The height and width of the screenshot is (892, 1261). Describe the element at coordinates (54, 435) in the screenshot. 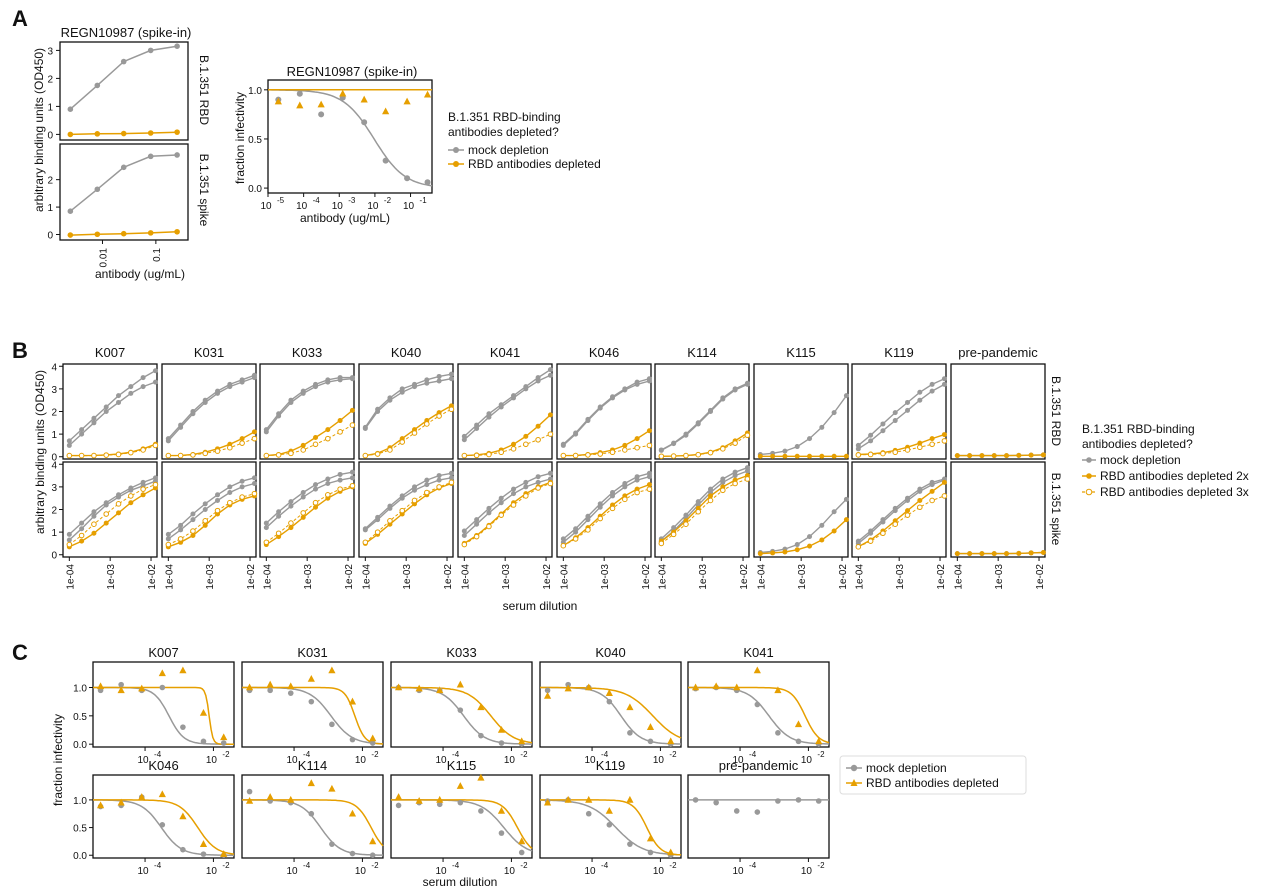

I see `y-tick-label: 1` at that location.